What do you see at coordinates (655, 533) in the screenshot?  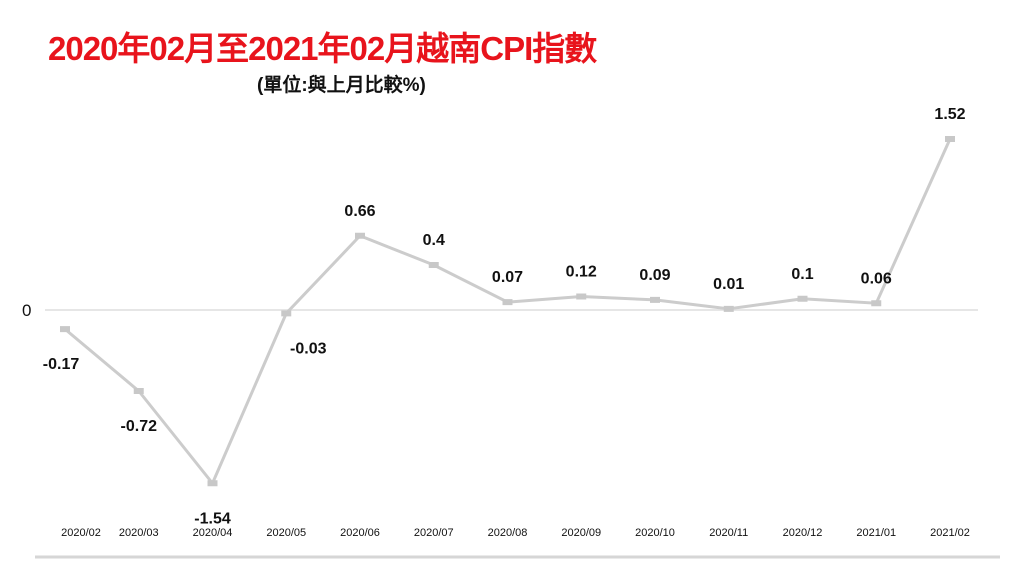 I see `x-tick-label: 2020/10` at bounding box center [655, 533].